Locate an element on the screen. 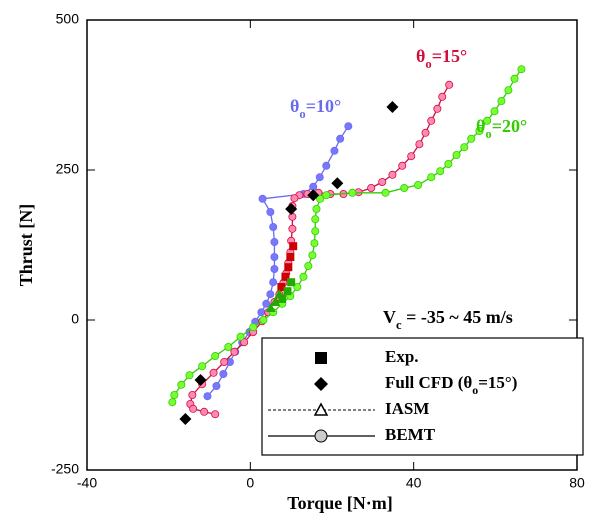  condition-label: Vc = -35 ~ 45 m/s is located at coordinates (448, 319).